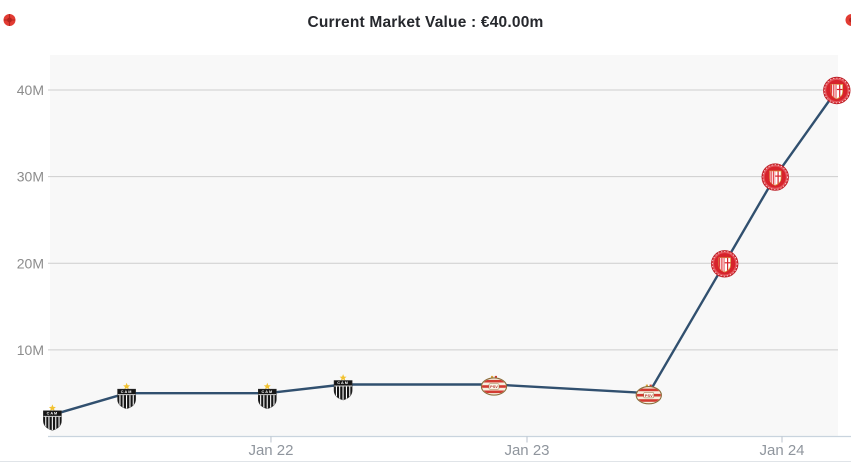  Describe the element at coordinates (425, 22) in the screenshot. I see `chart-title: Current Market Value : €40.00m` at that location.